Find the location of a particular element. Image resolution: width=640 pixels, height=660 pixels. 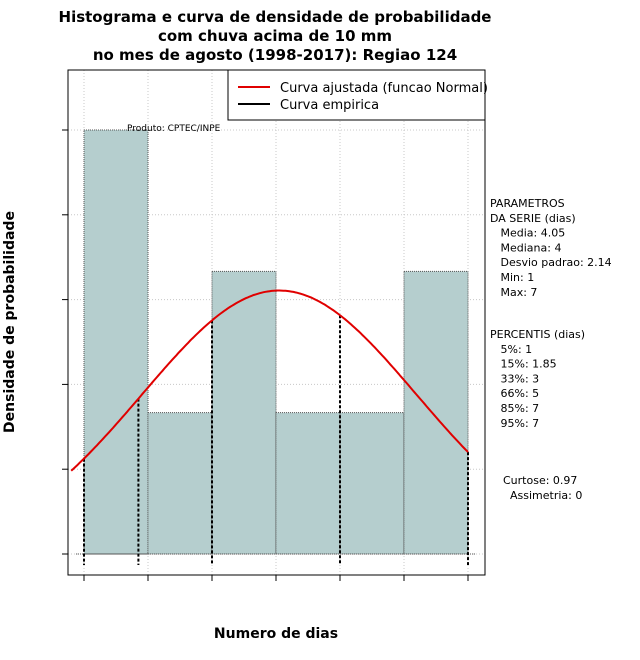

percentis-line: 5%: 1 is located at coordinates (511, 349).